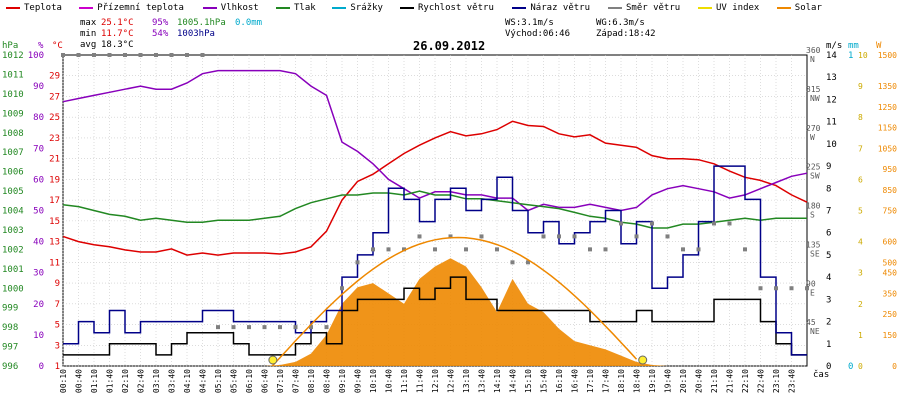 This screenshot has width=900, height=400. I want to click on x-tick-label: 08:40, so click(327, 381).